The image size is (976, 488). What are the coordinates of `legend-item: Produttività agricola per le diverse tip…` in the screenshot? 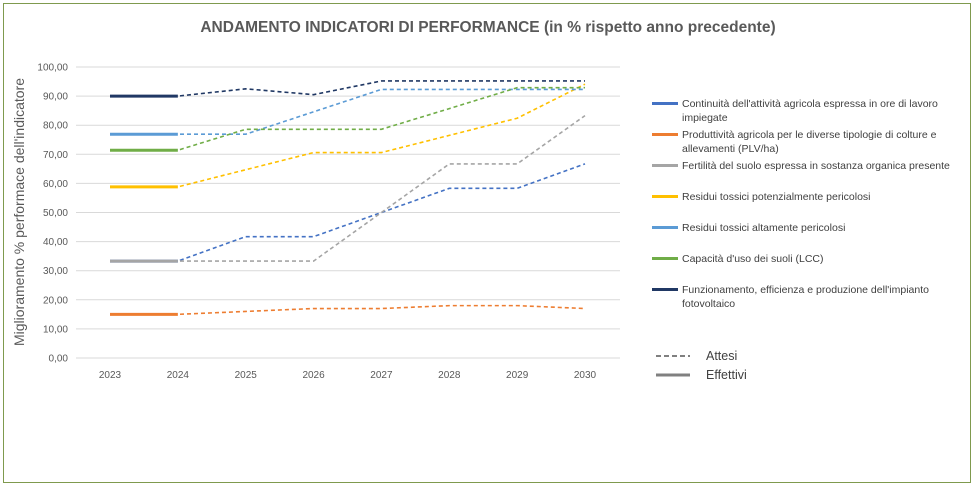 It's located at (794, 142).